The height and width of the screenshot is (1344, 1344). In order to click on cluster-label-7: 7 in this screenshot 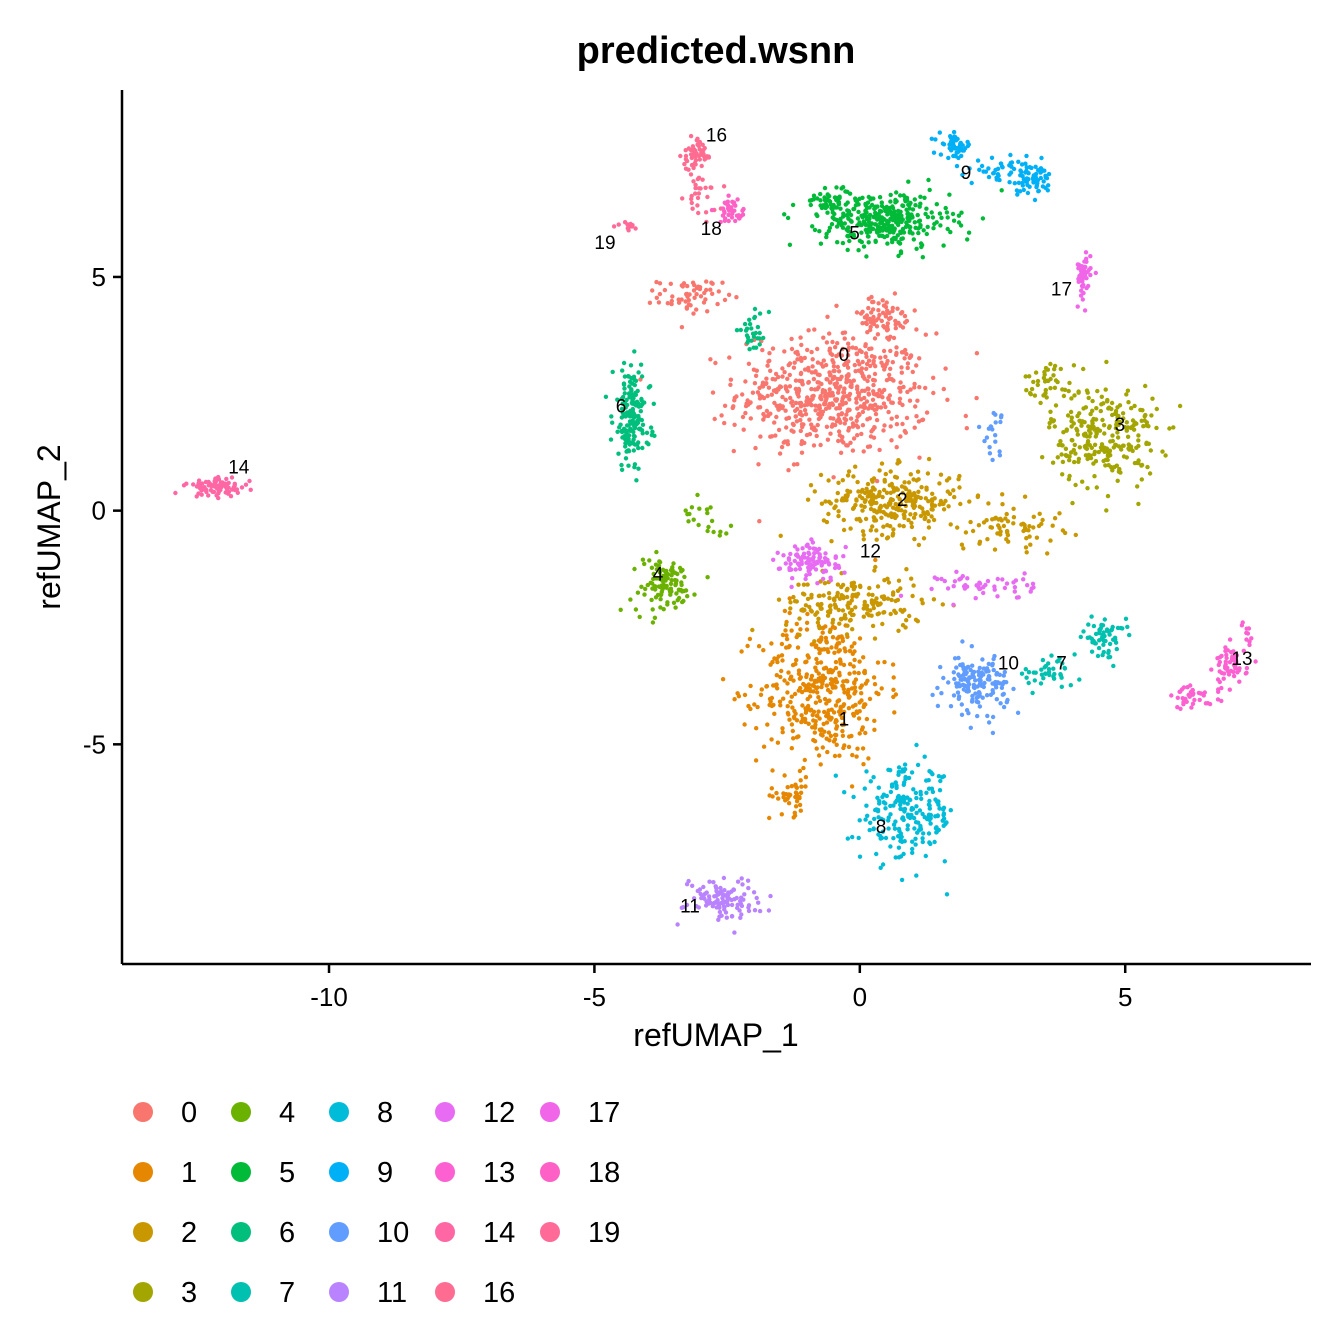, I will do `click(1061, 664)`.